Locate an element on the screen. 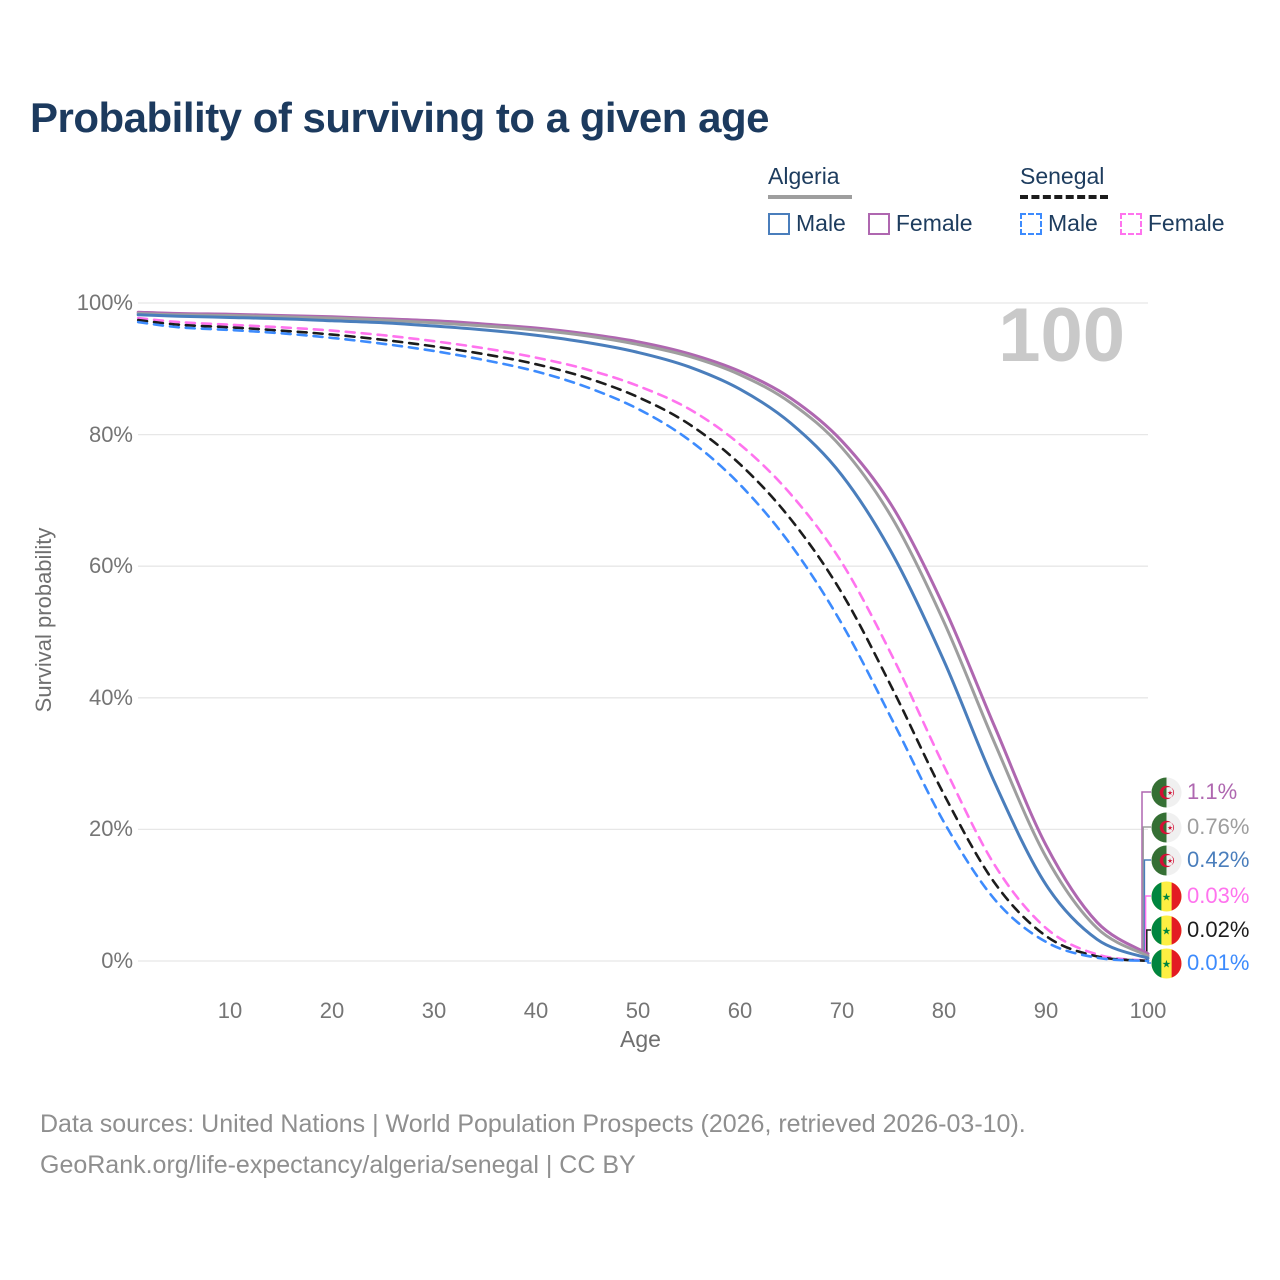 The height and width of the screenshot is (1280, 1280). leader-line-senegal-both is located at coordinates (1148, 945).